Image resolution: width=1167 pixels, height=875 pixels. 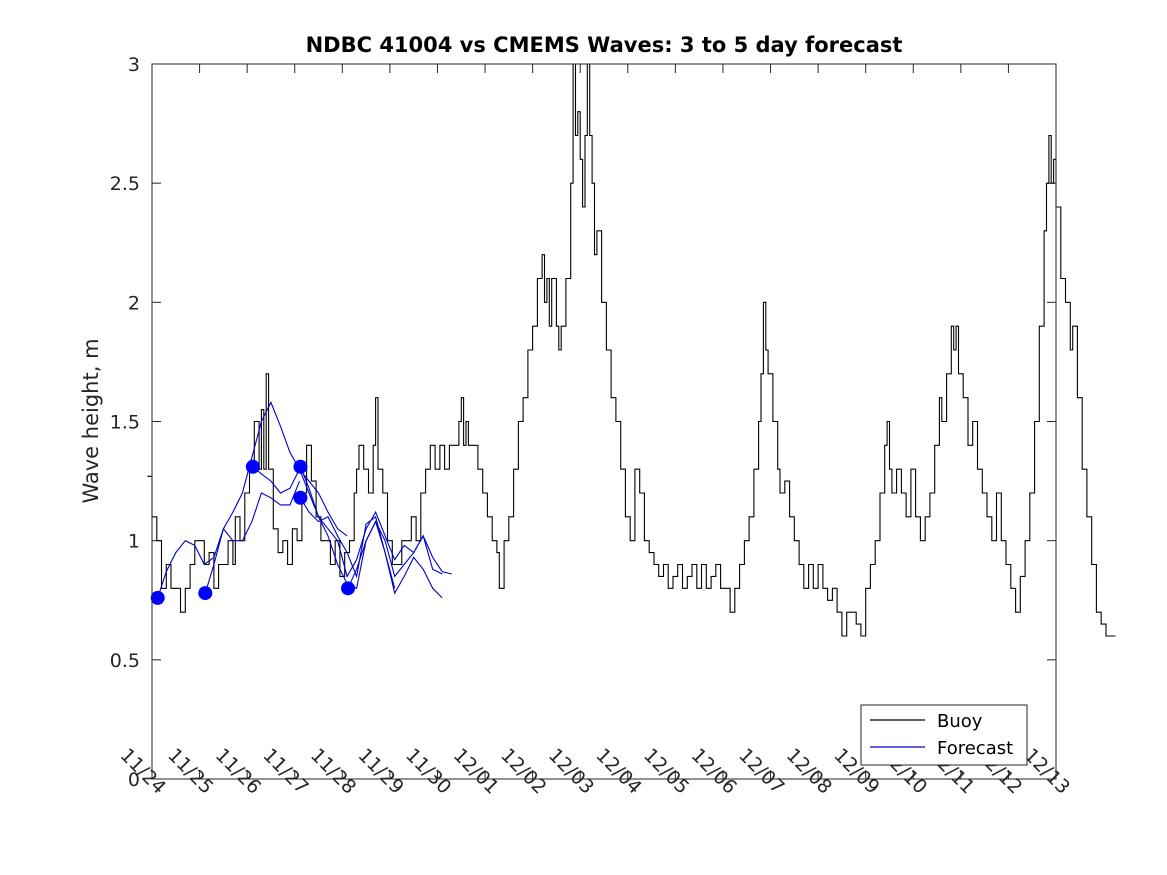 I want to click on legend: Buoy Forecast, so click(x=944, y=735).